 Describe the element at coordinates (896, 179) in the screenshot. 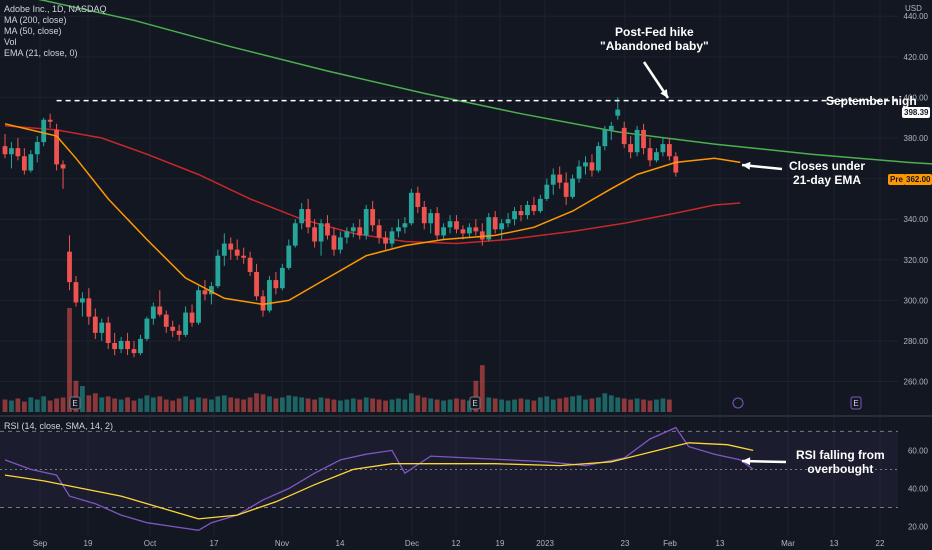

I see `pre-market-label: Pre` at that location.